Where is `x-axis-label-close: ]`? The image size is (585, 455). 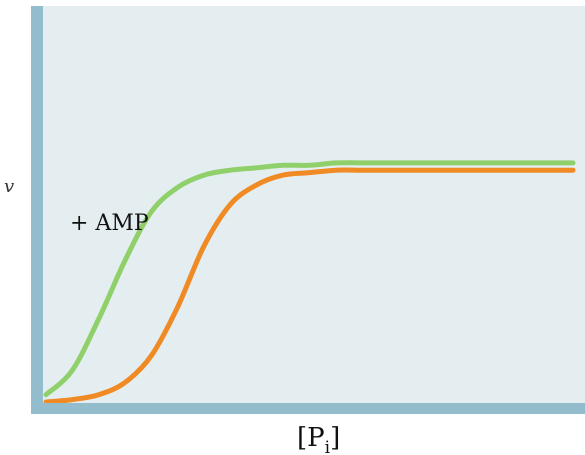 x-axis-label-close: ] is located at coordinates (335, 438).